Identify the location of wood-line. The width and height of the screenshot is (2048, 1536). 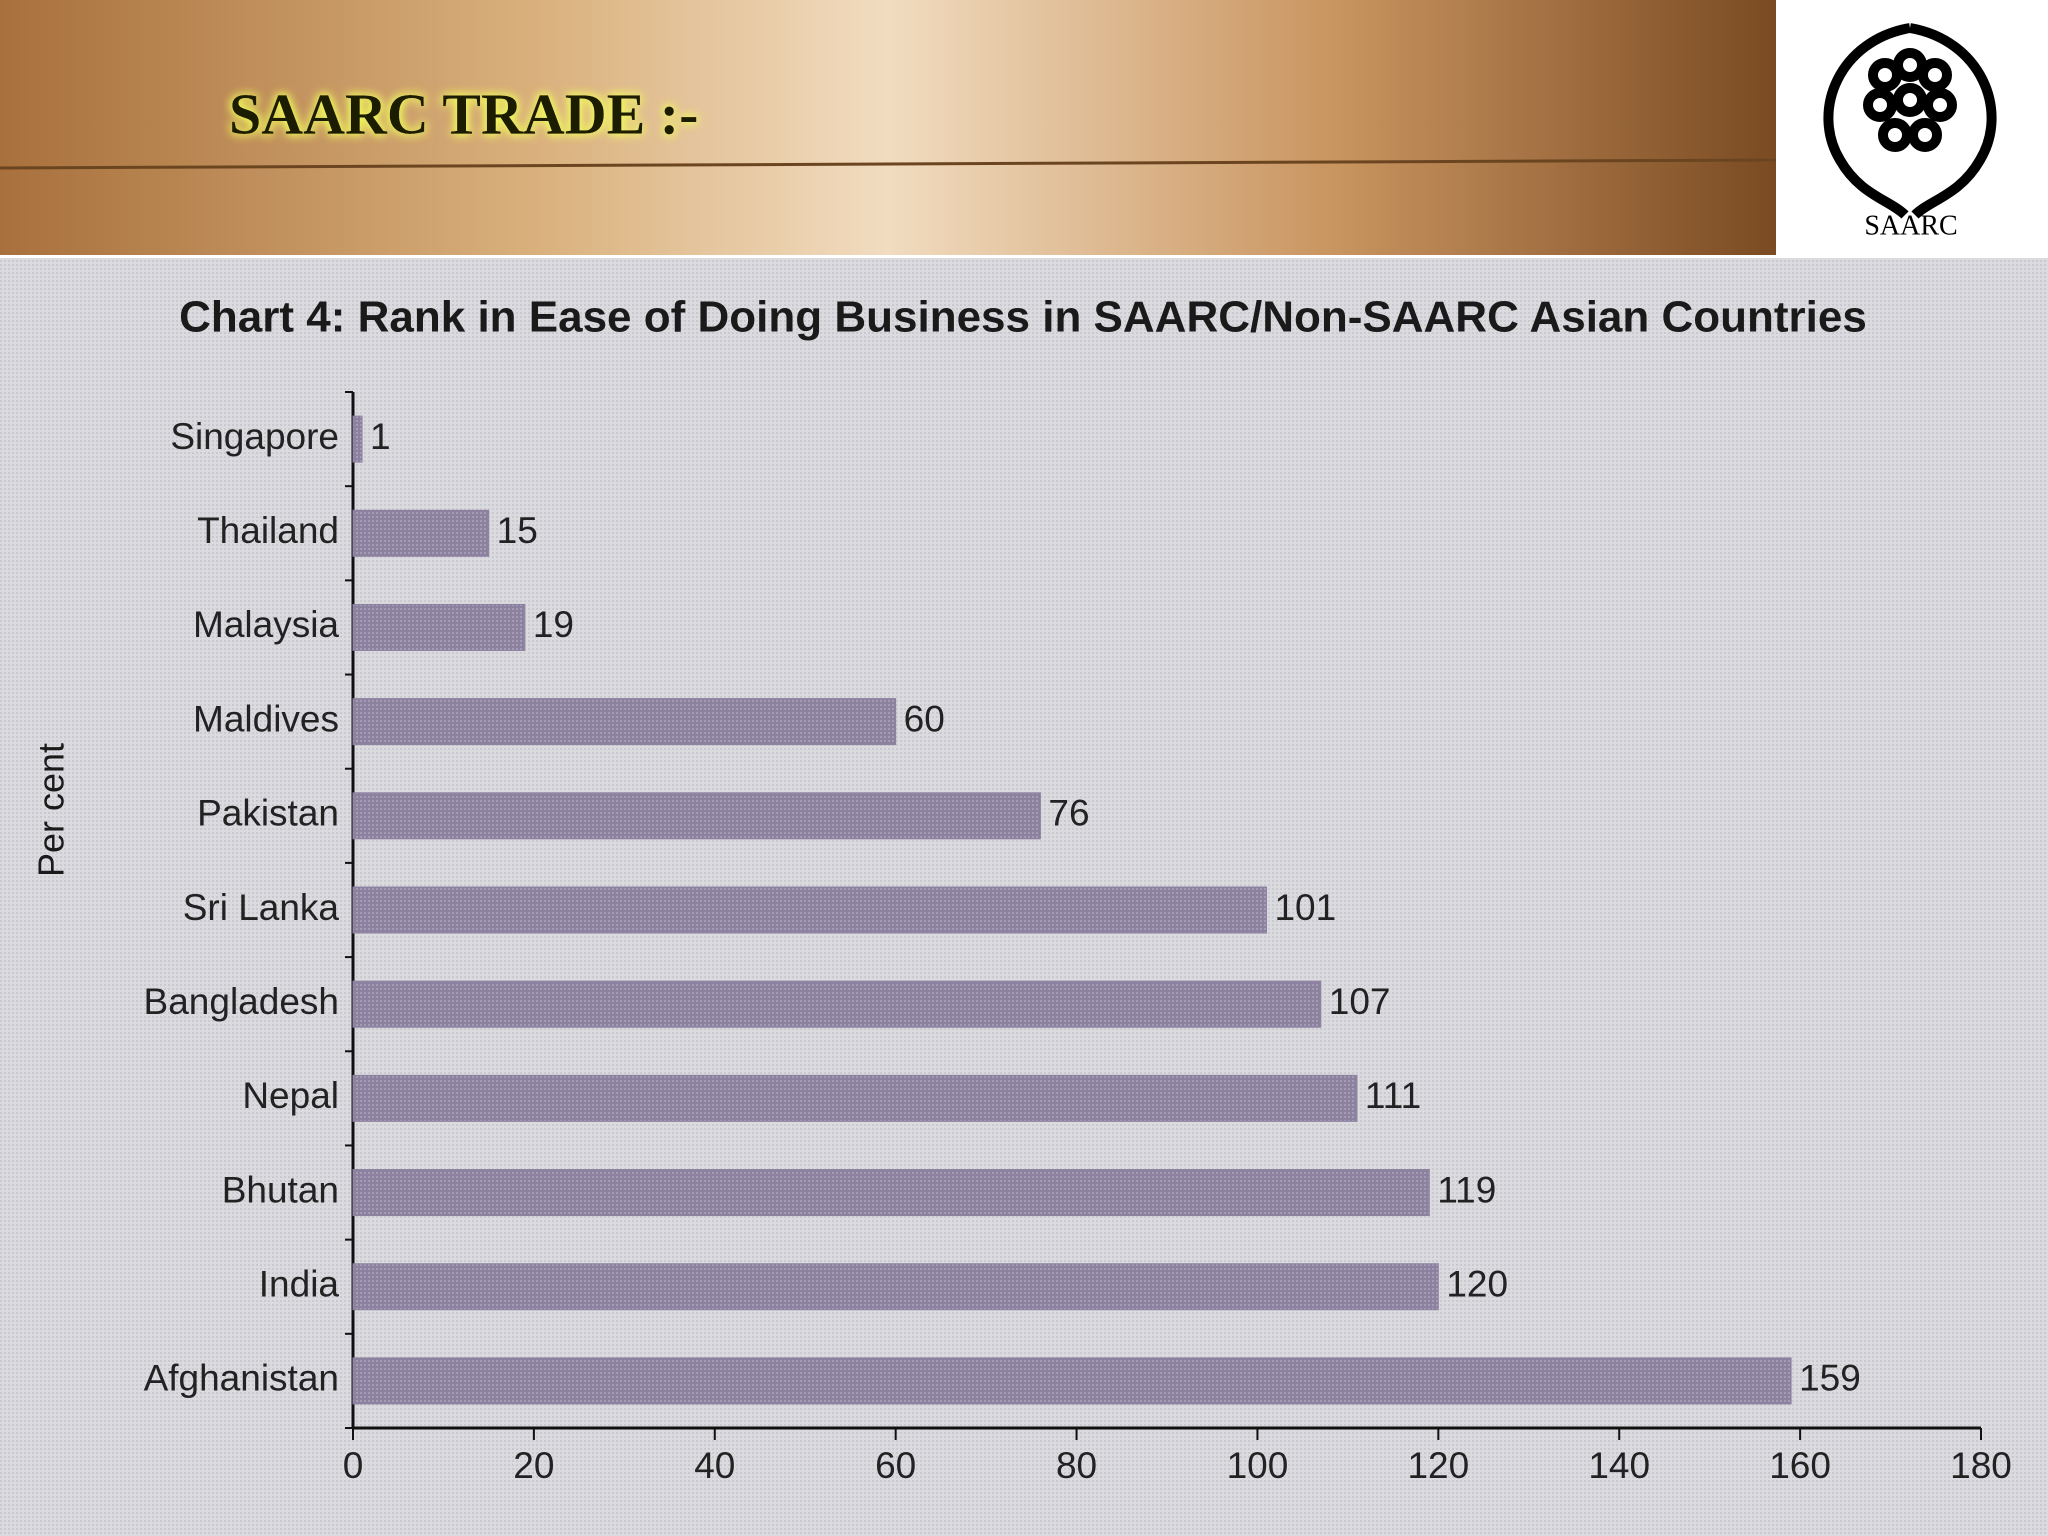
(888, 164).